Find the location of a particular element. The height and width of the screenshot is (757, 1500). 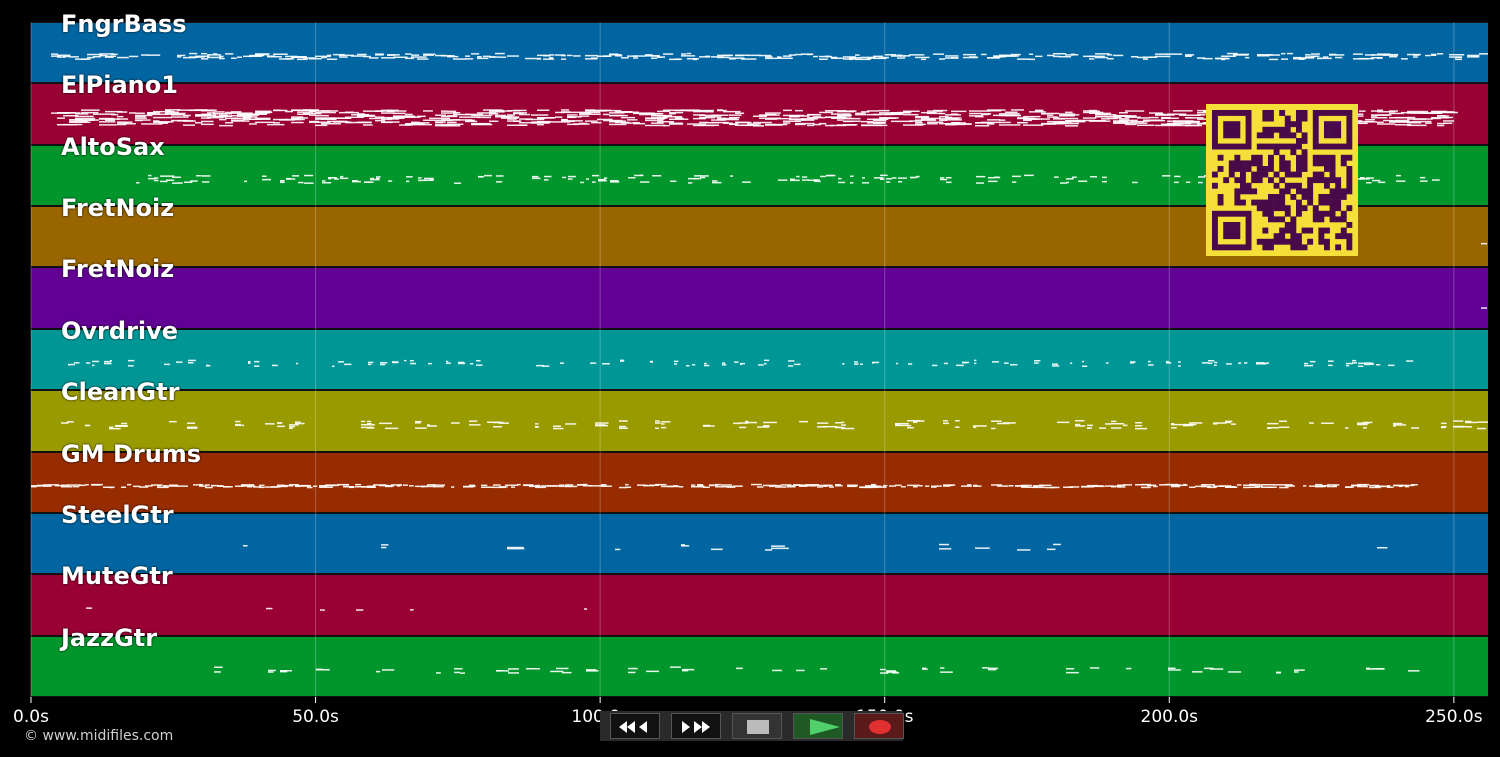

track-lane: Ovrdrive is located at coordinates (759, 354).